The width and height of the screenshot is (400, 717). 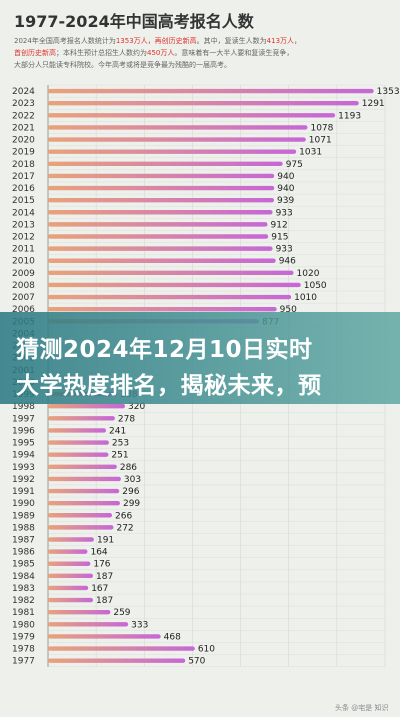 What do you see at coordinates (23, 274) in the screenshot?
I see `y-tick-label: 2009` at bounding box center [23, 274].